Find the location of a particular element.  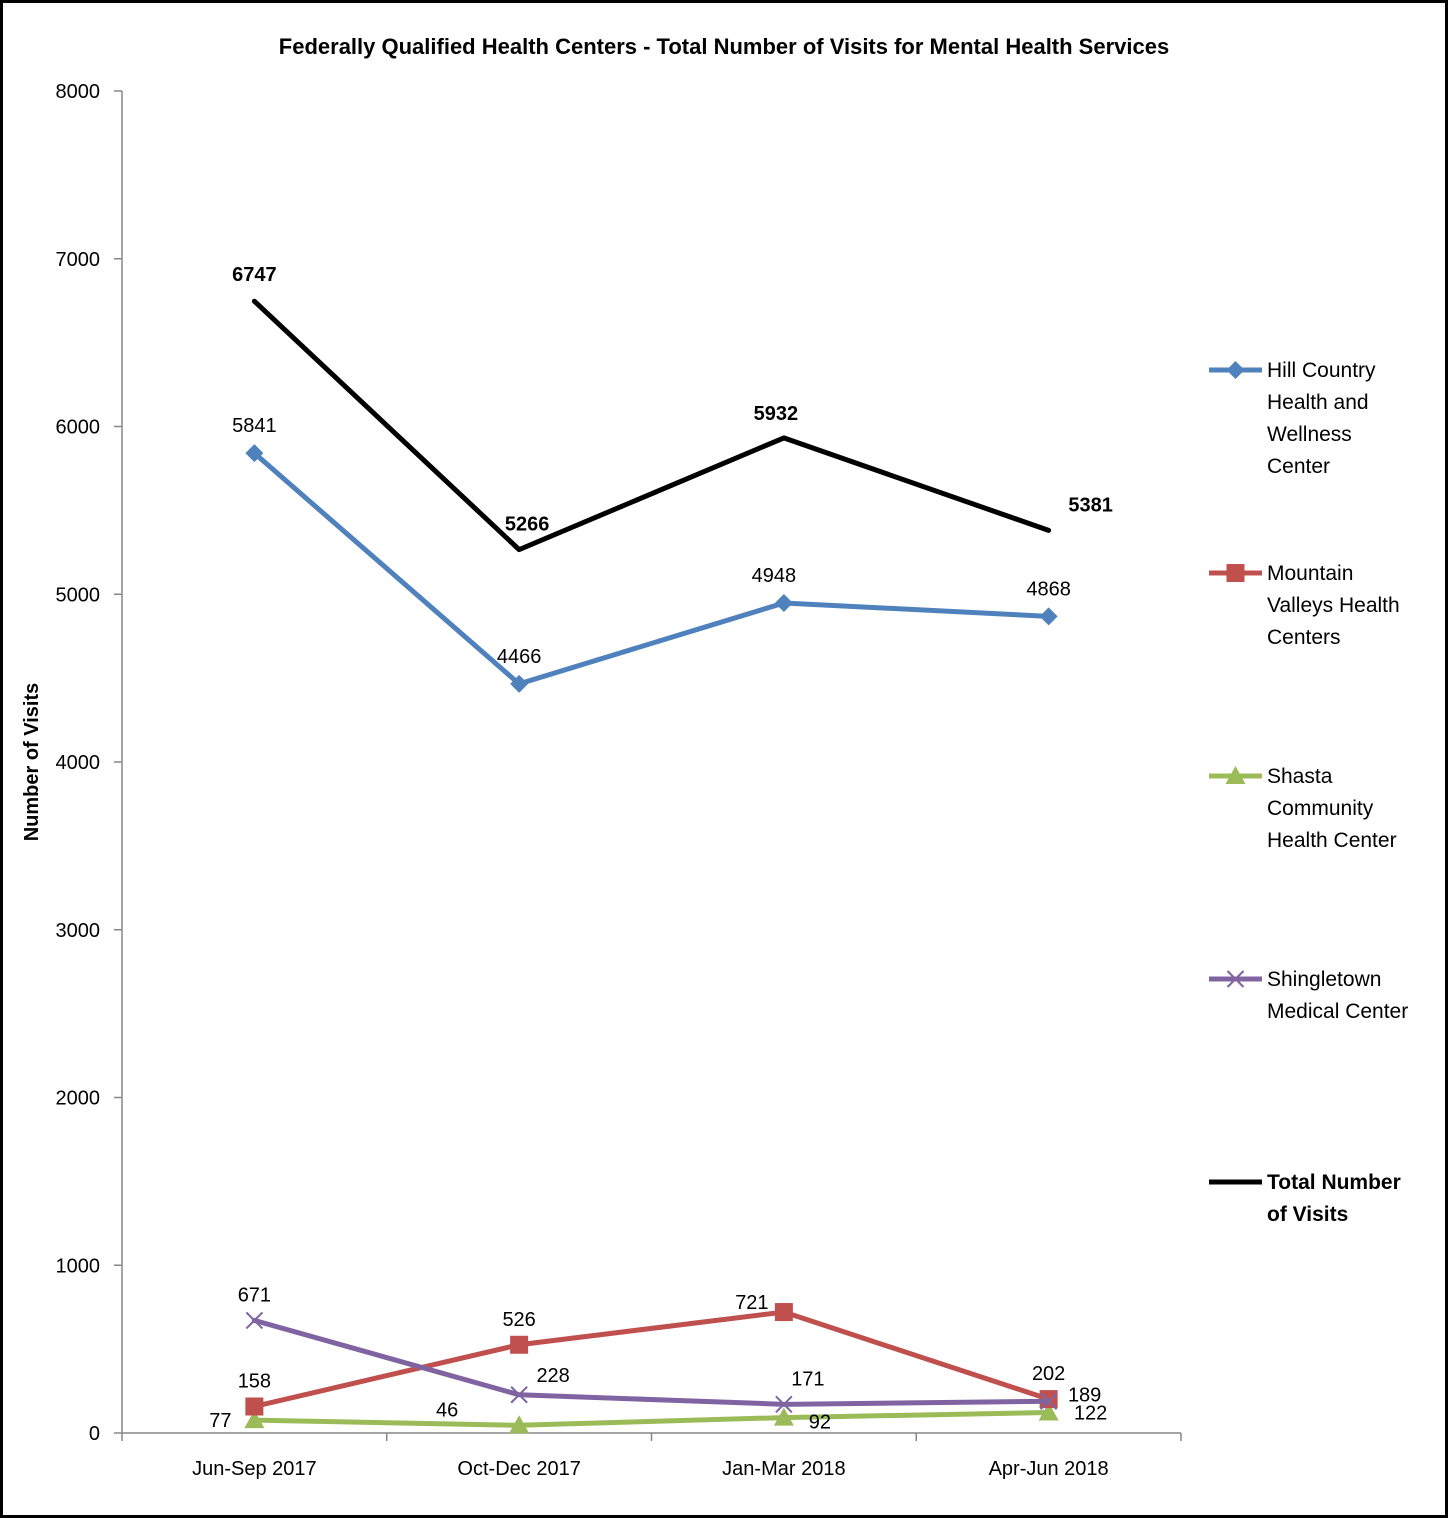

legend-item: Total Number of Visits is located at coordinates (1305, 1198).